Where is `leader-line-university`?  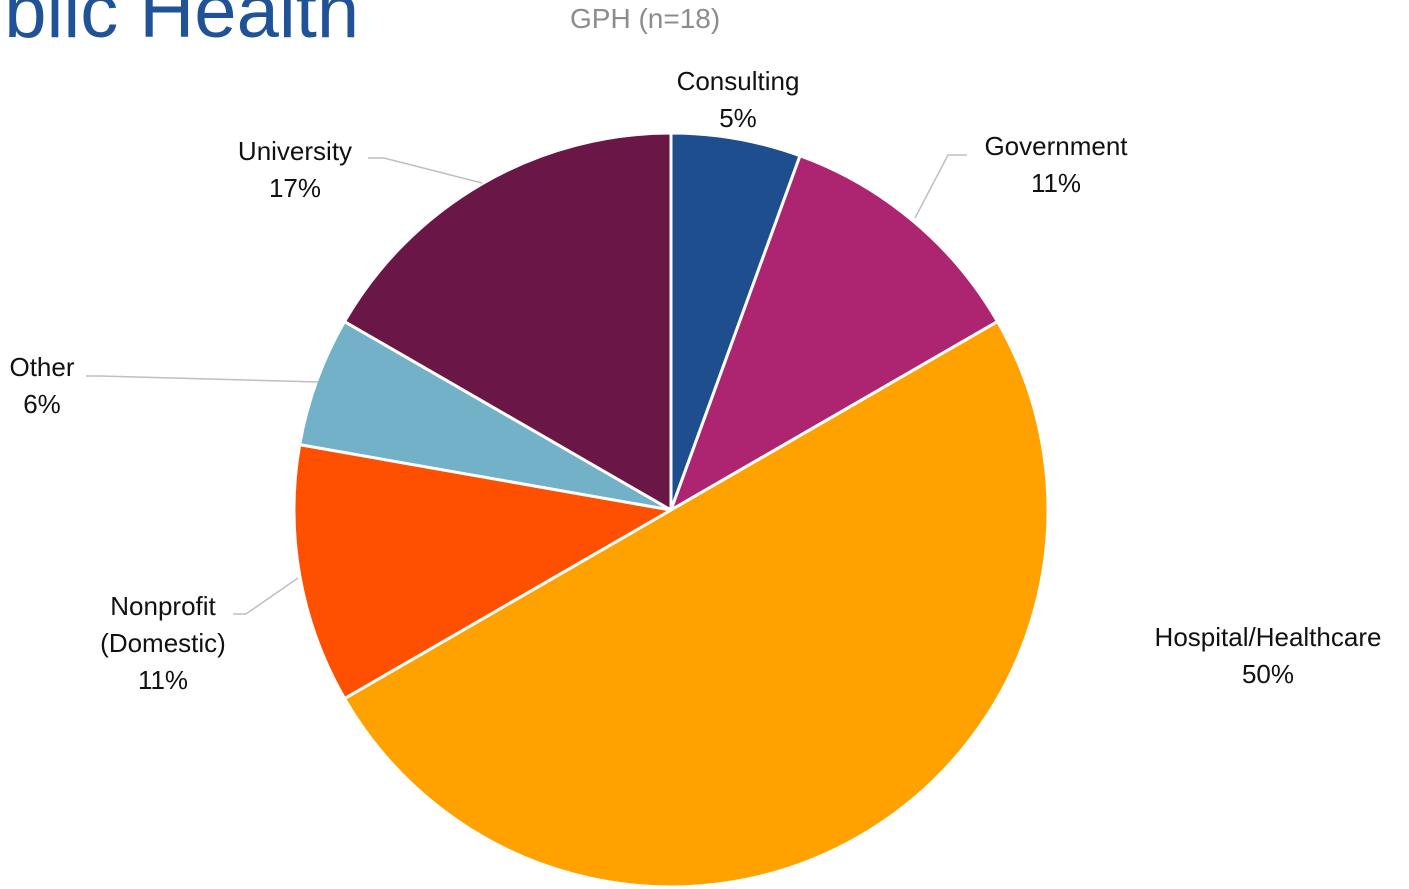 leader-line-university is located at coordinates (425, 170).